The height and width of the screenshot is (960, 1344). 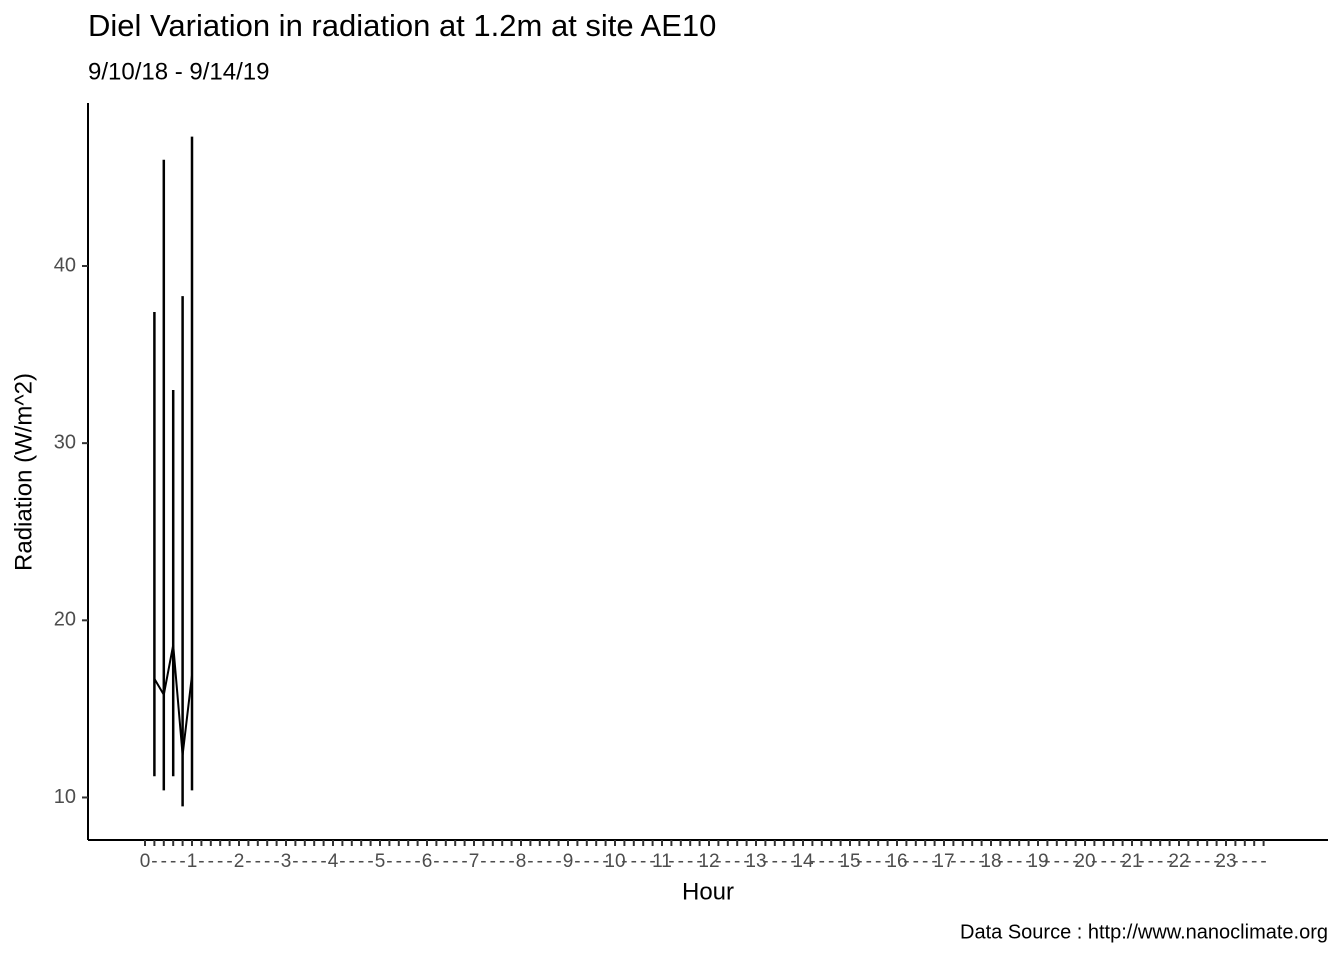 I want to click on x-axis-title: Hour, so click(x=708, y=891).